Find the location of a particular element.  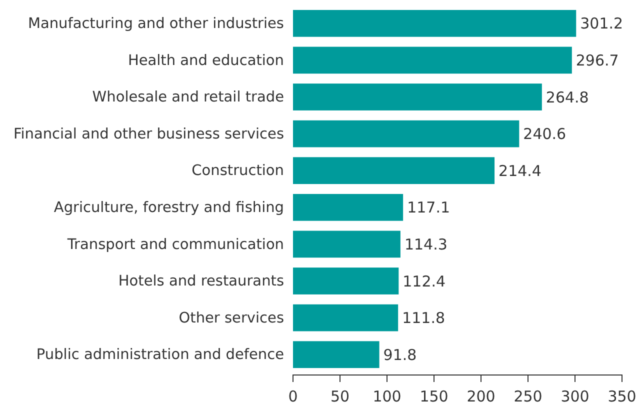

y-tick-label: Financial and other business services is located at coordinates (148, 134).